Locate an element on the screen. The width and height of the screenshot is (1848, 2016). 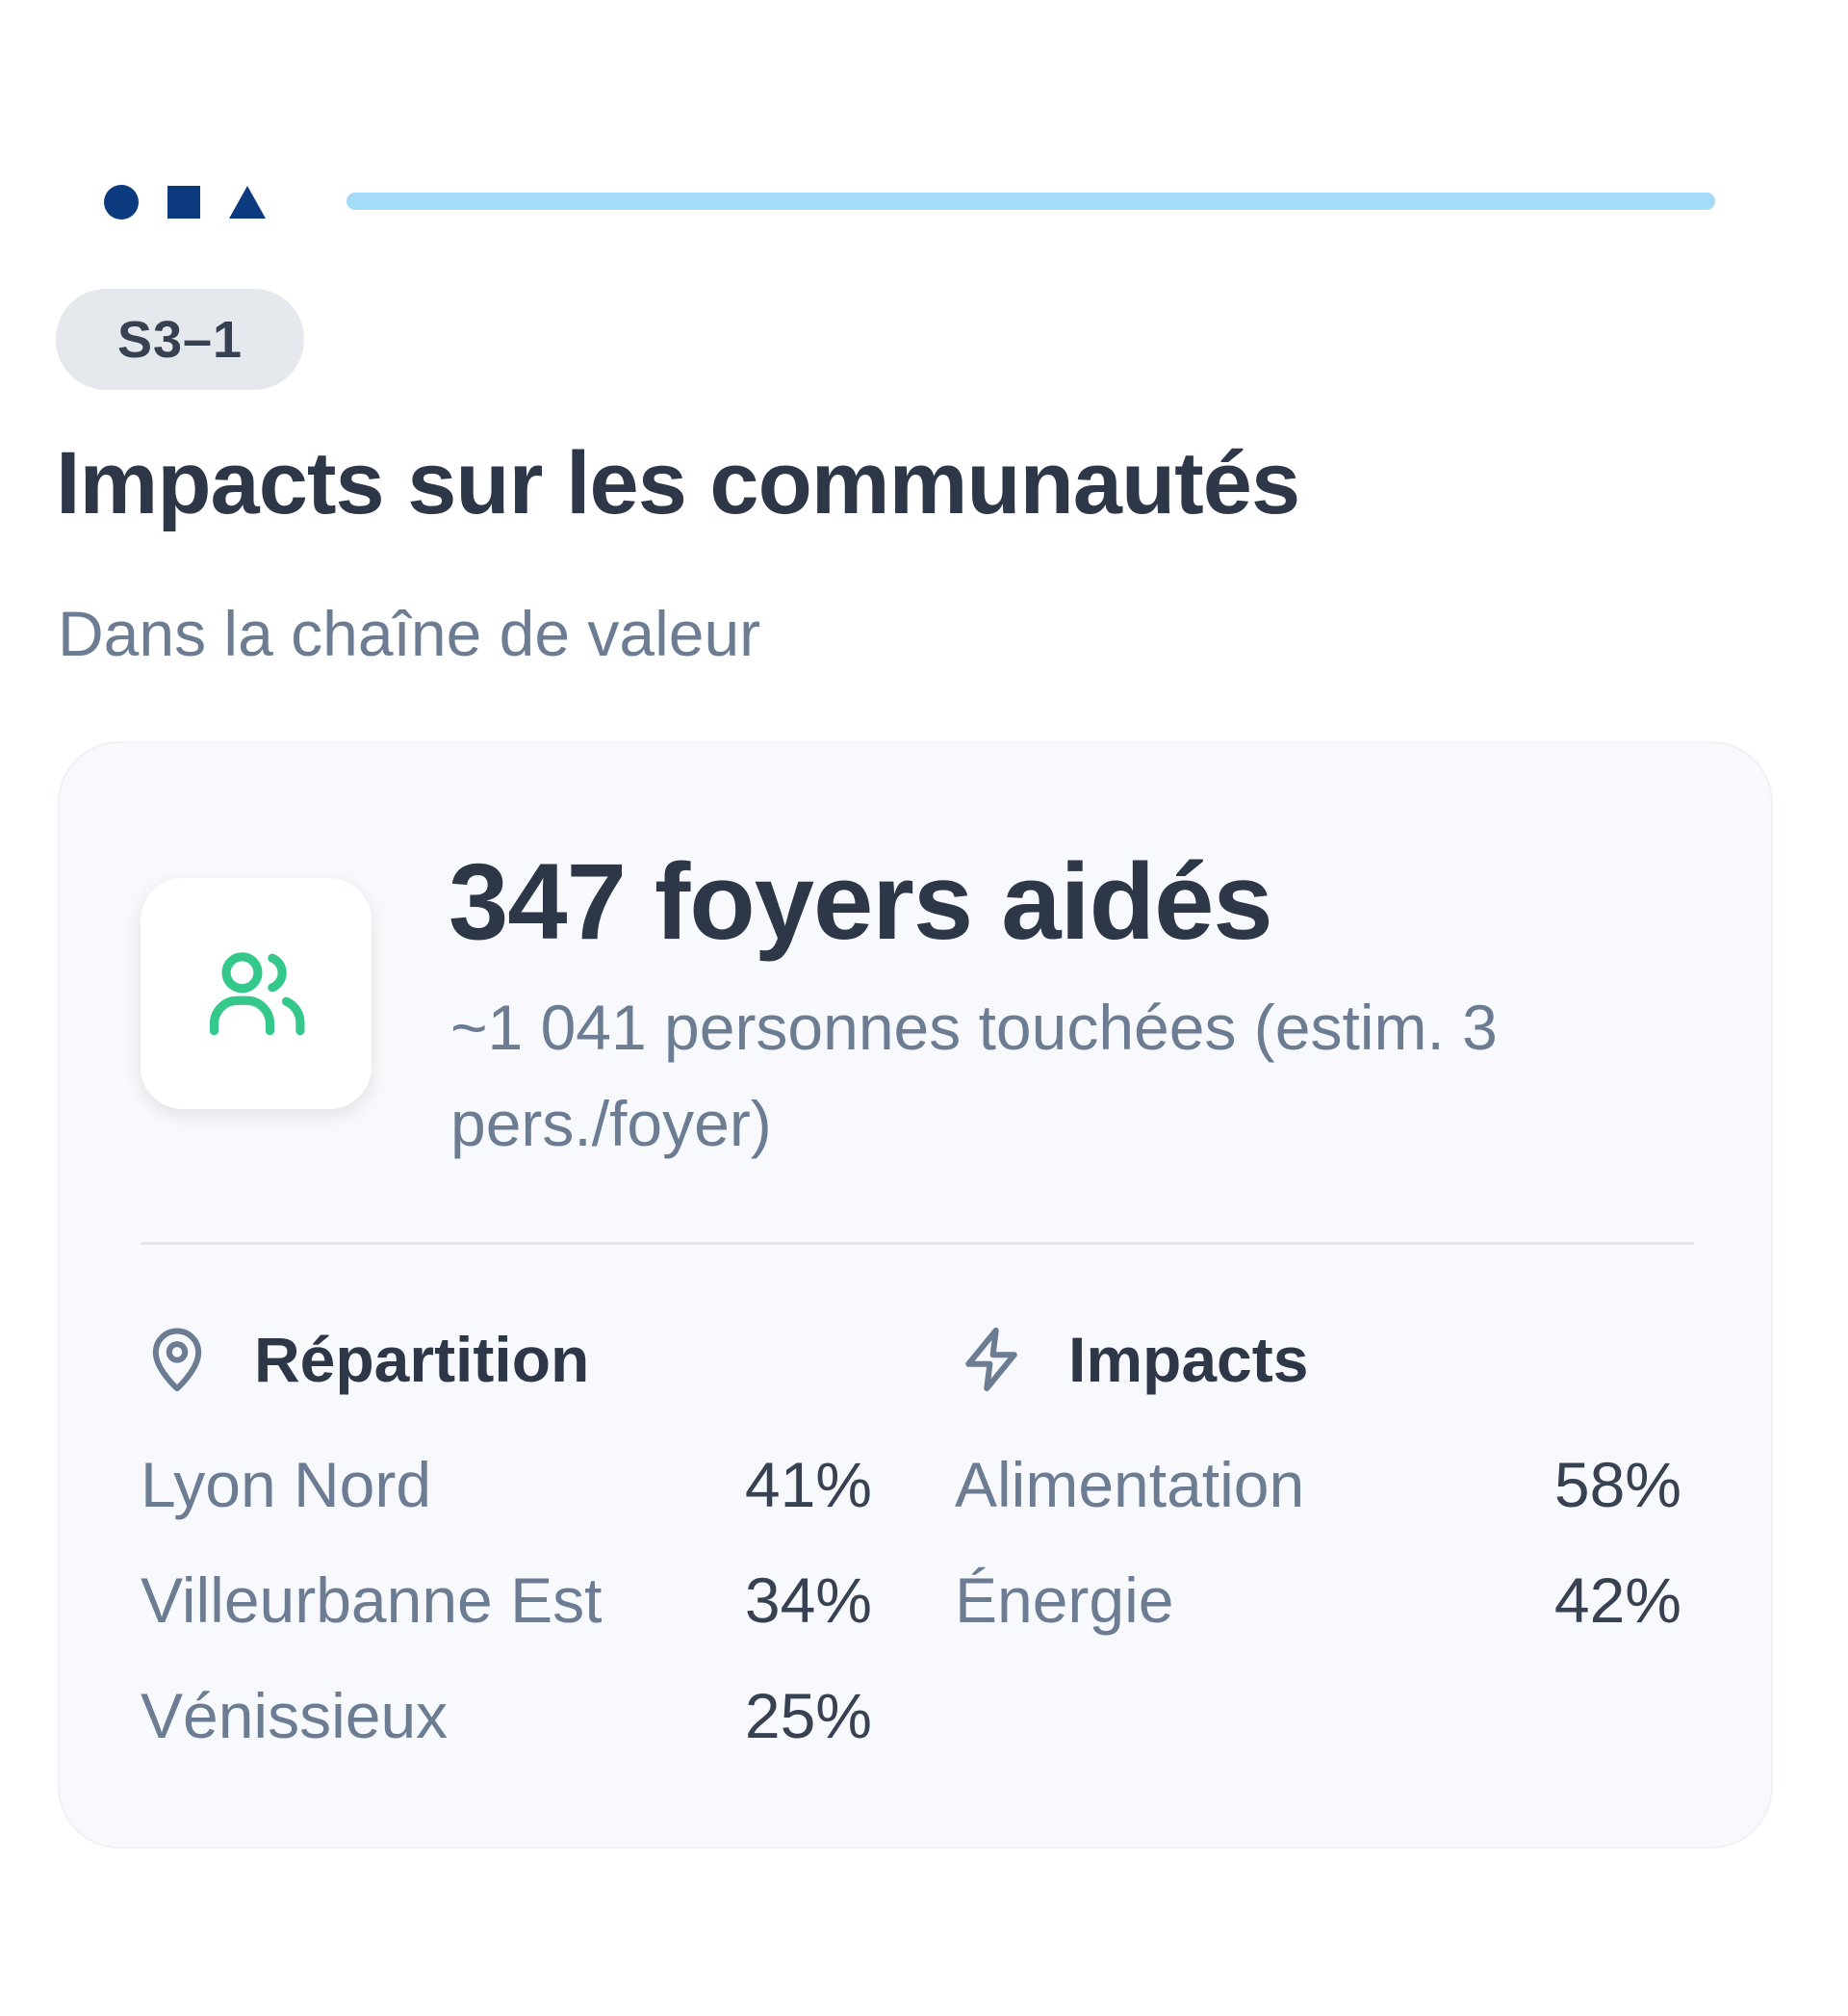
row-value: 25% is located at coordinates (808, 1716).